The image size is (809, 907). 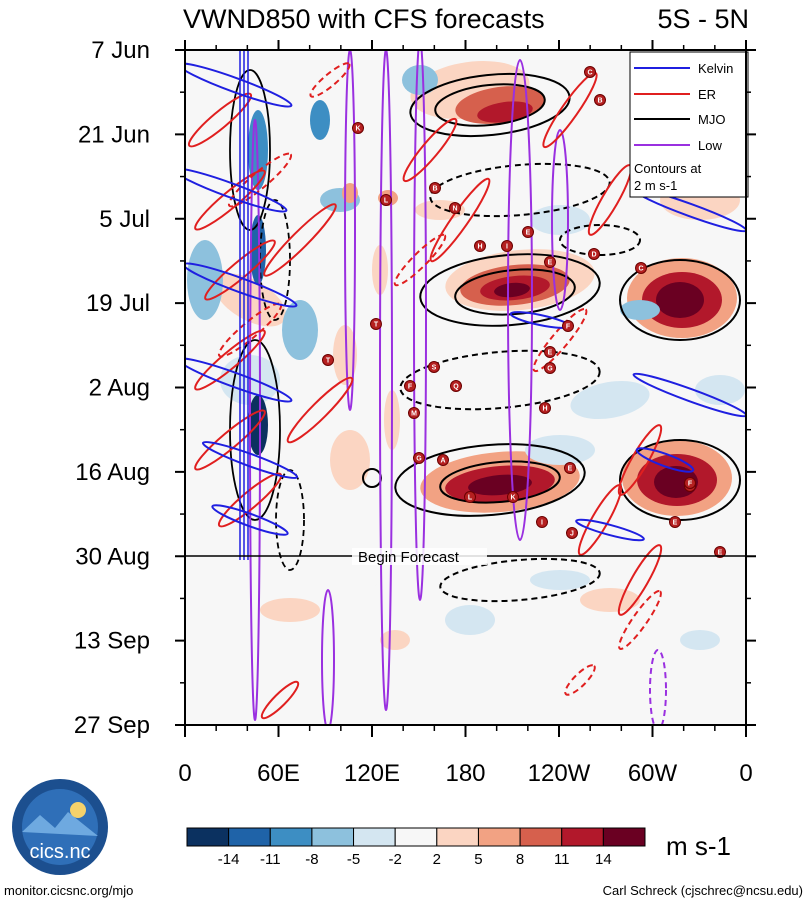 I want to click on x-tick-label: 60E, so click(x=278, y=773).